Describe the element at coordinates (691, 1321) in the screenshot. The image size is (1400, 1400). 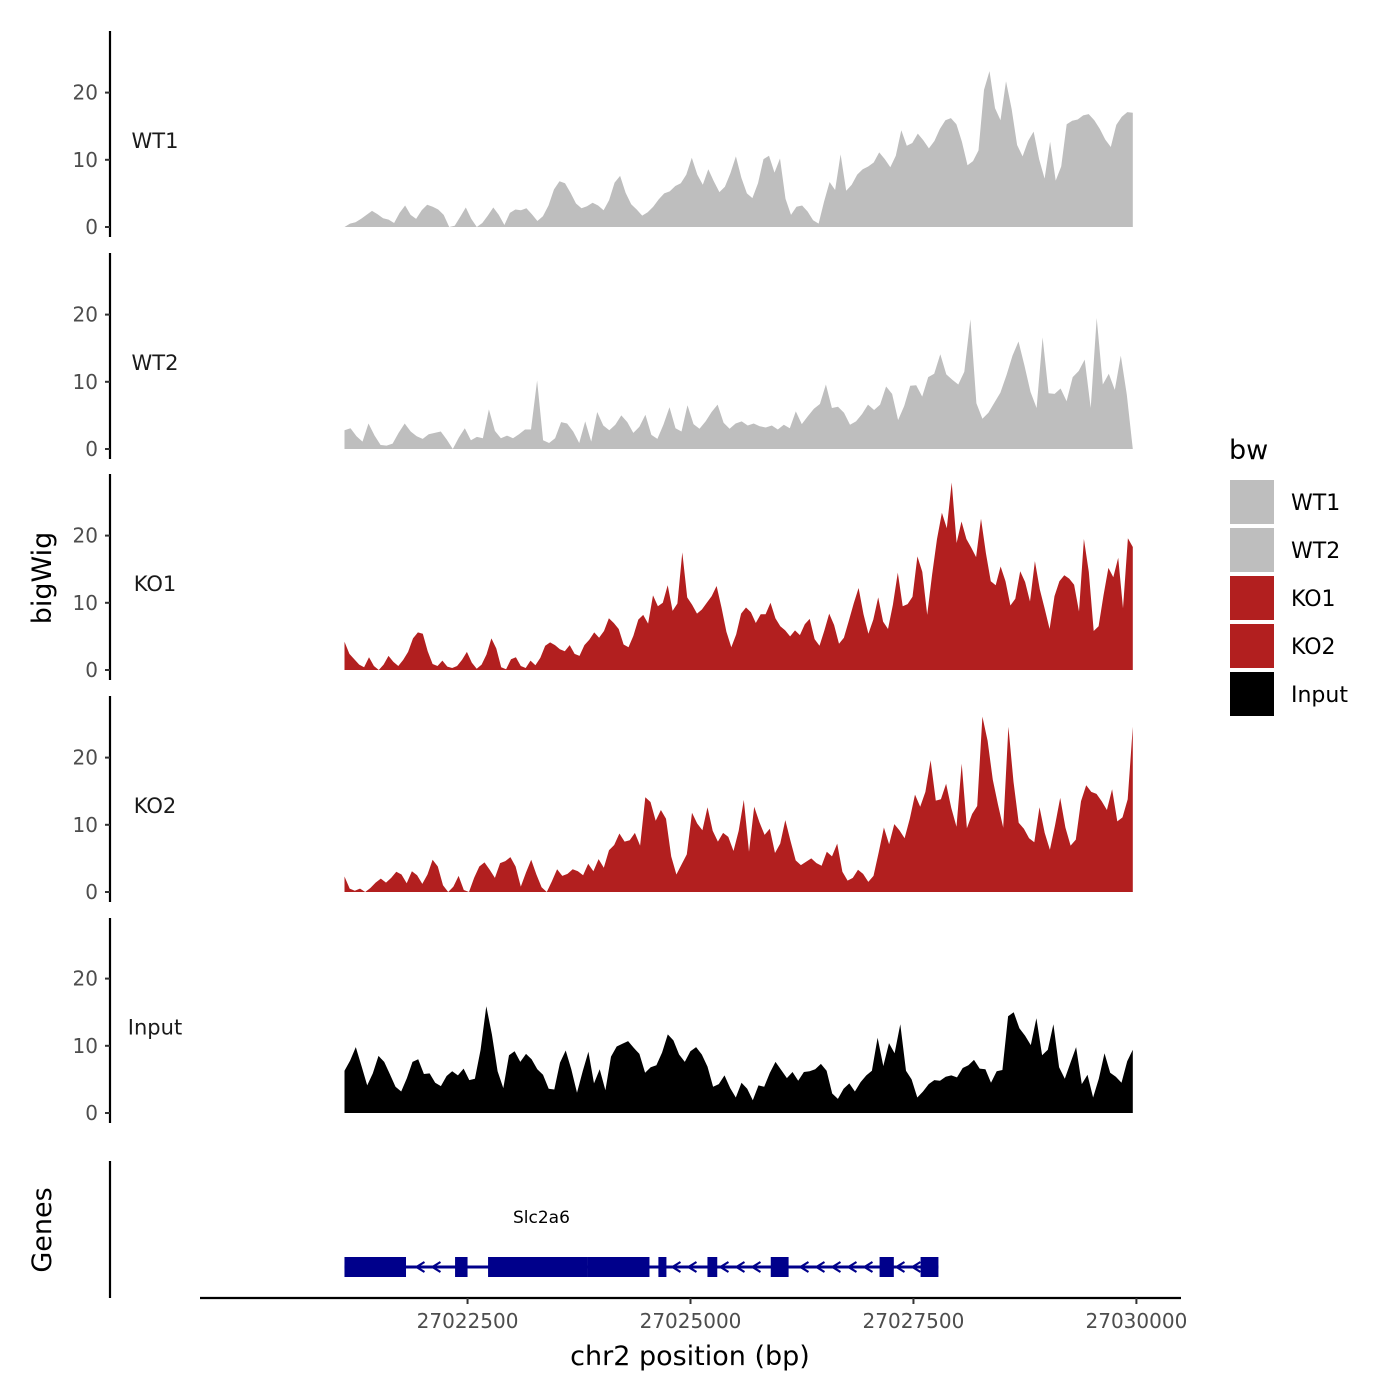
I see `x-tick-label: 27025000` at that location.